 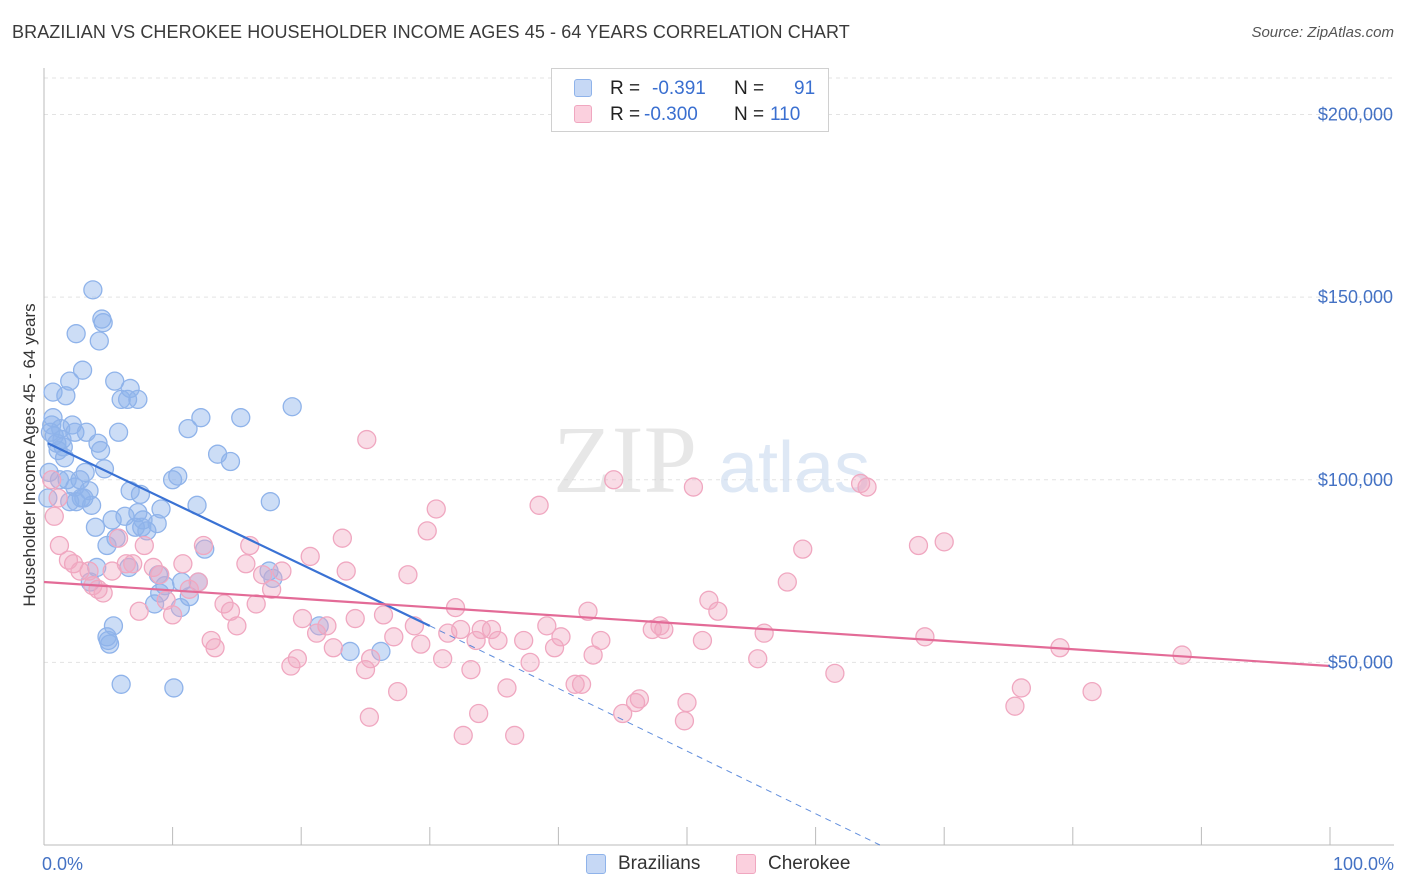 What do you see at coordinates (583, 88) in the screenshot?
I see `brazilians-swatch-icon` at bounding box center [583, 88].